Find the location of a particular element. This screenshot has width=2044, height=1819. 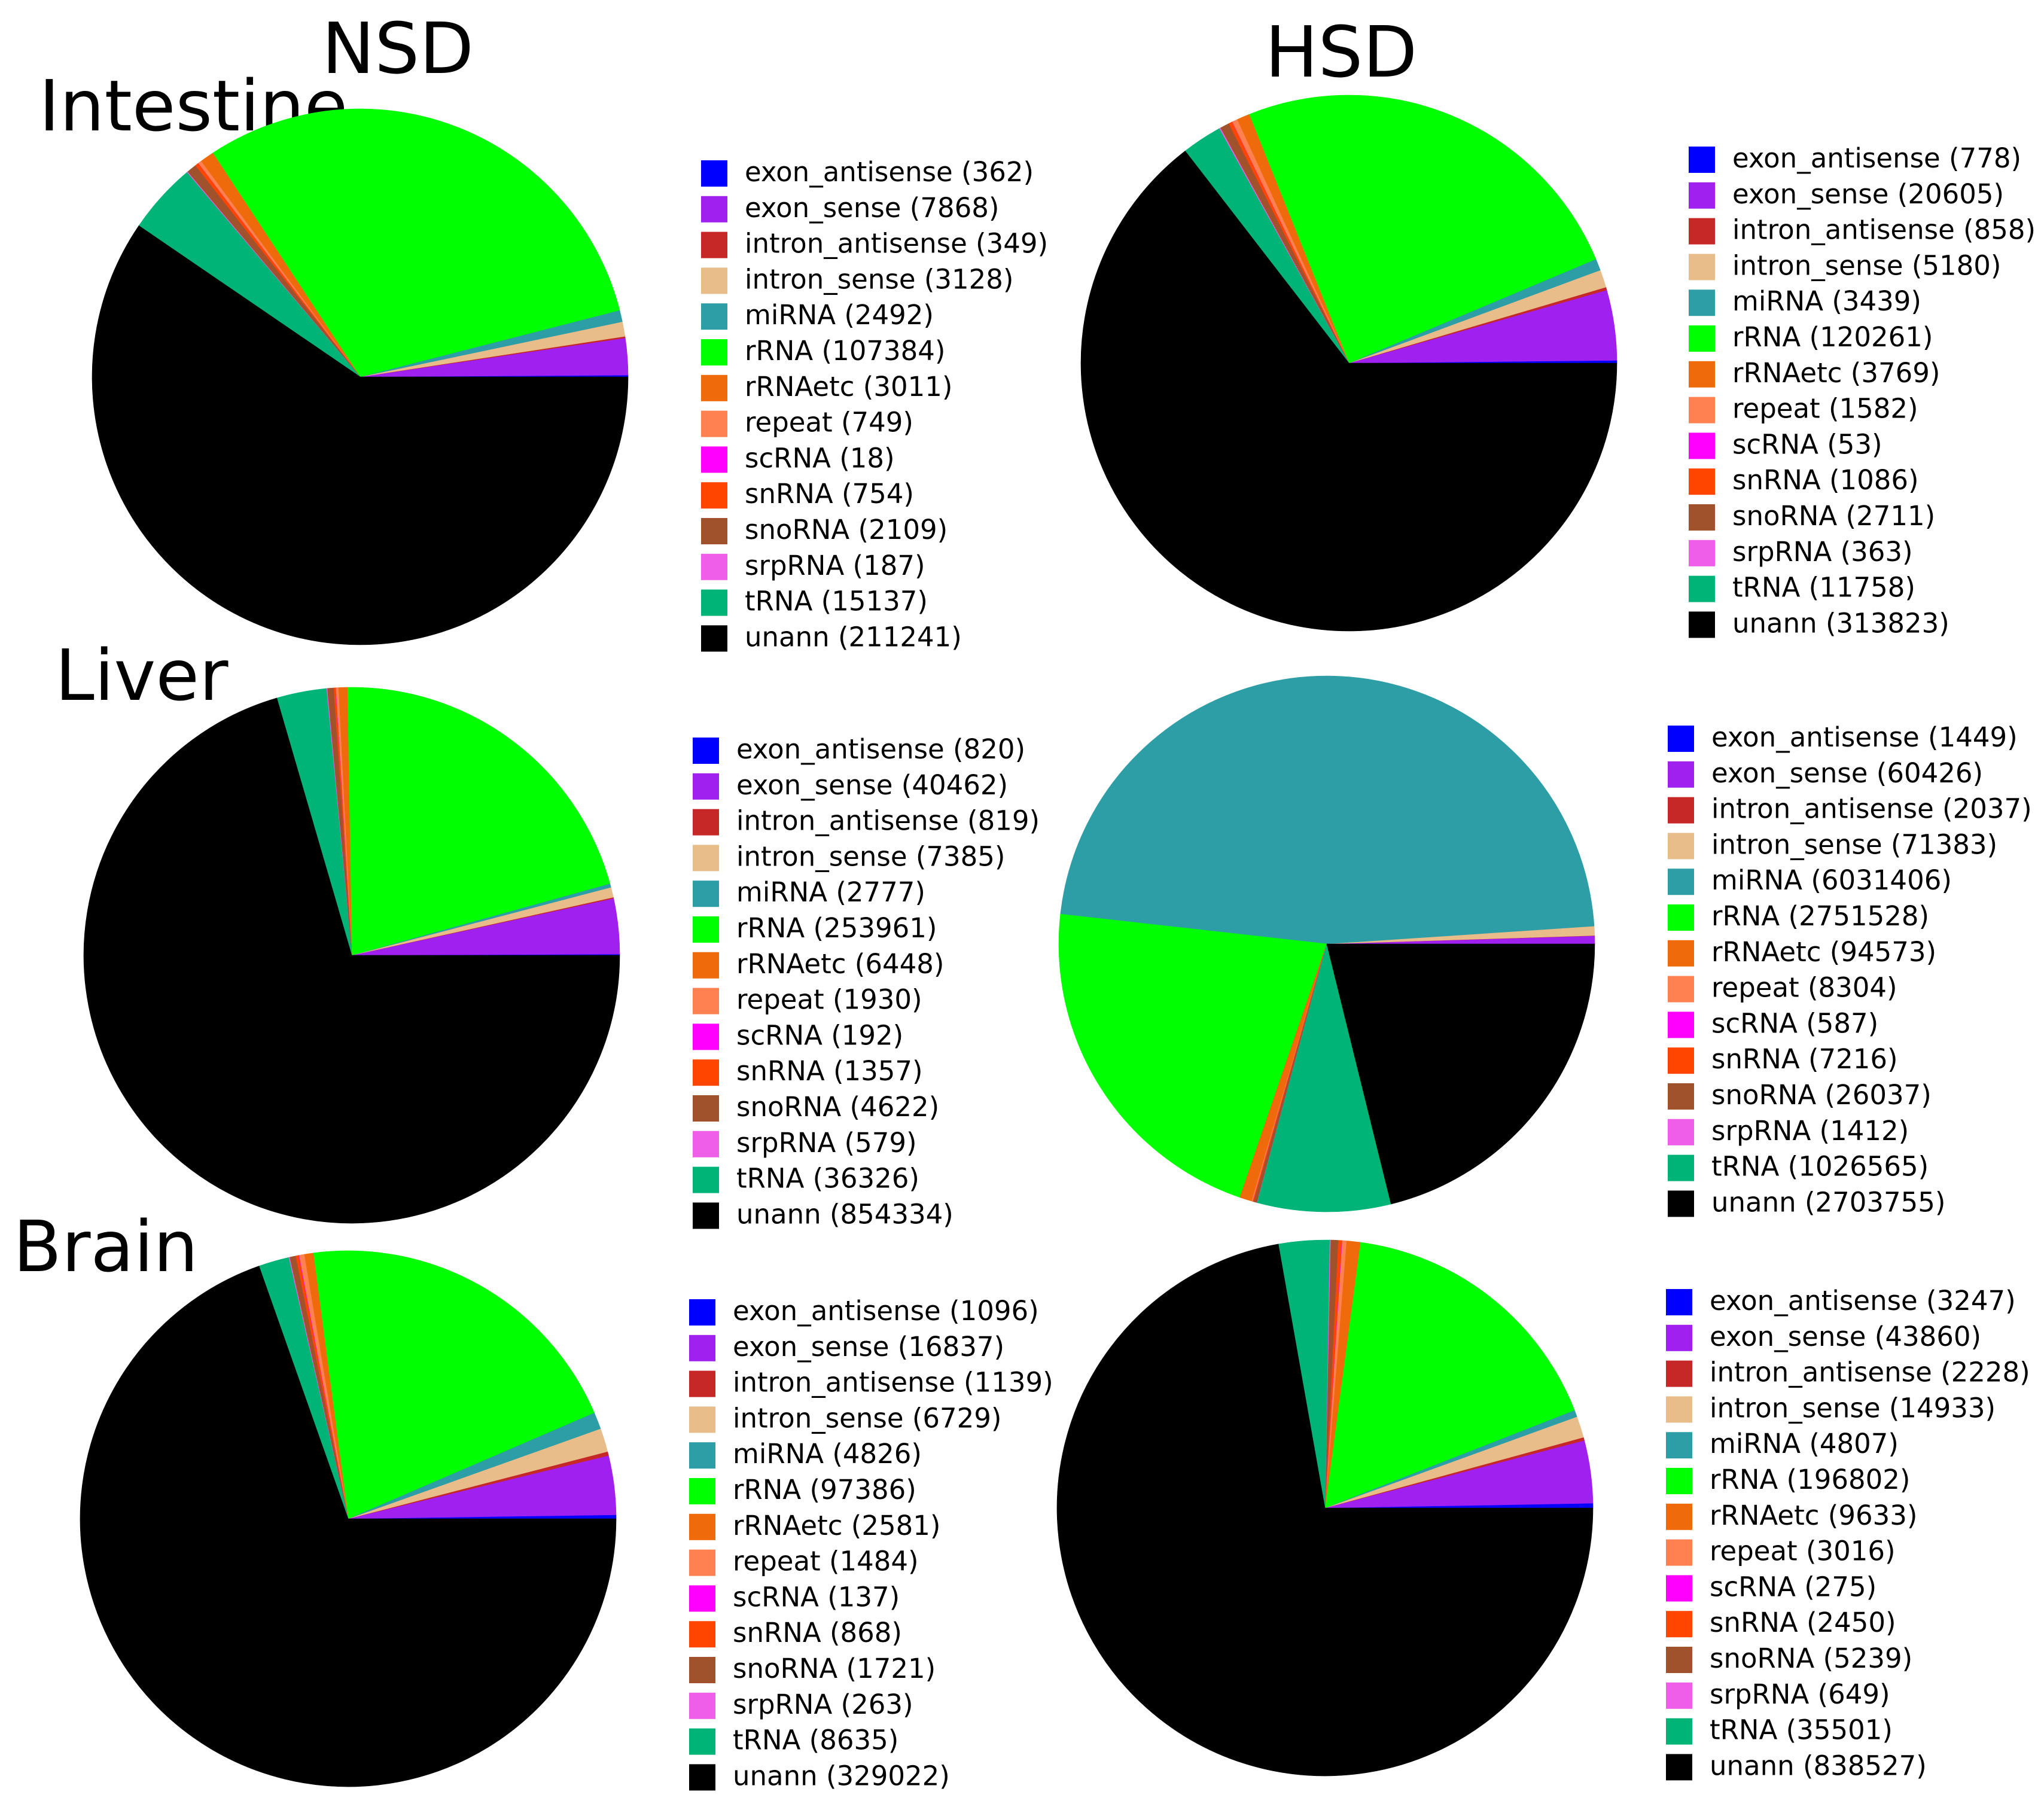

legend-label-repeat: repeat (3016) is located at coordinates (1803, 1551).